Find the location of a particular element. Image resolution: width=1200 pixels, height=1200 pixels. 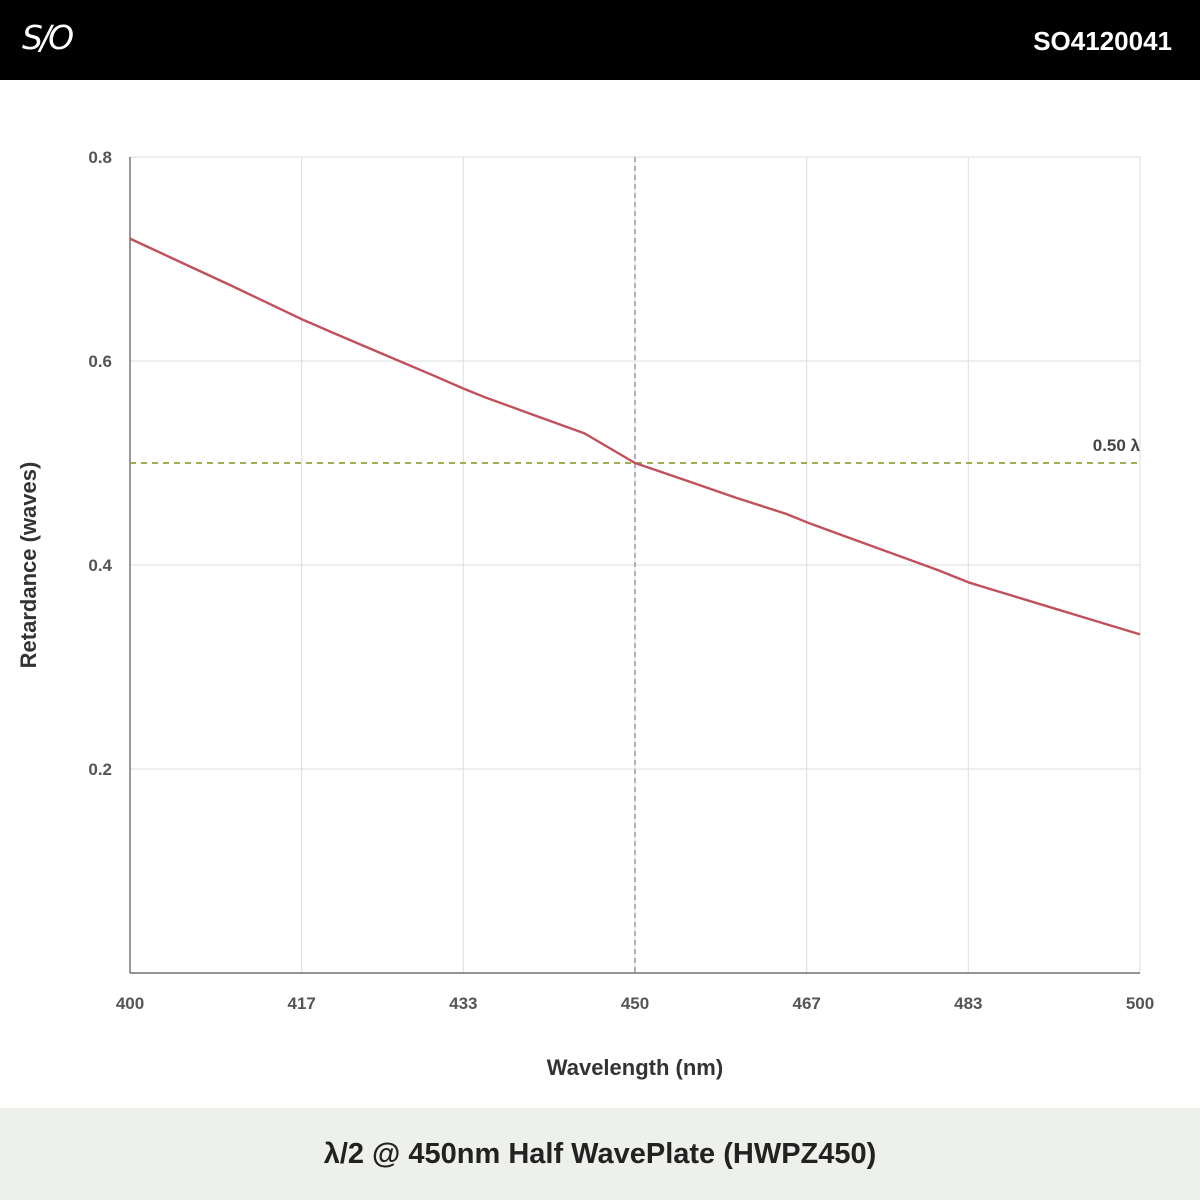

x-tick-label: 433 is located at coordinates (463, 1003).